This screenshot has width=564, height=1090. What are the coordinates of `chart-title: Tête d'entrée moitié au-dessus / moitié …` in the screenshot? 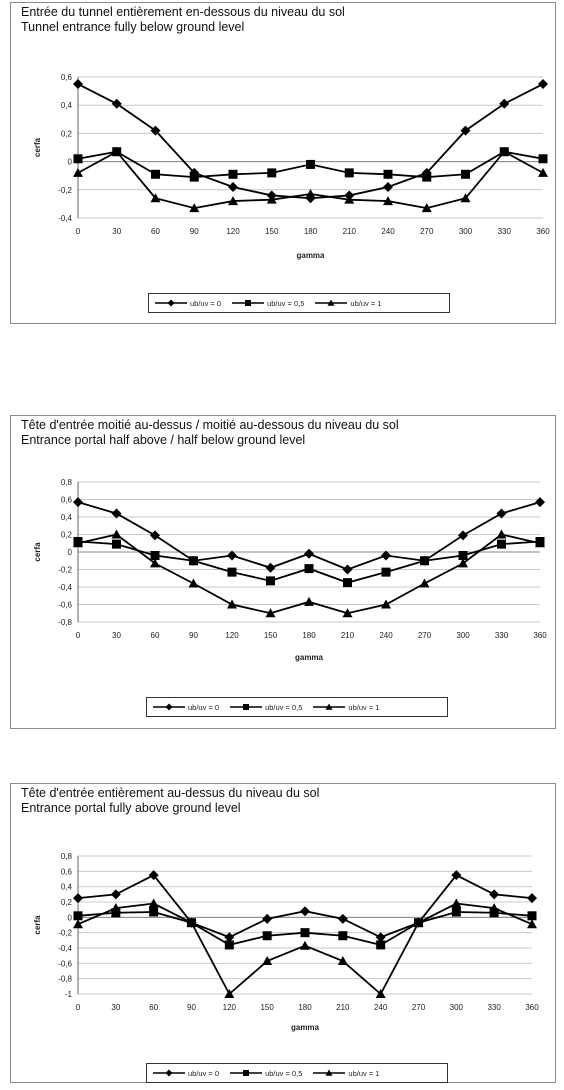 It's located at (210, 425).